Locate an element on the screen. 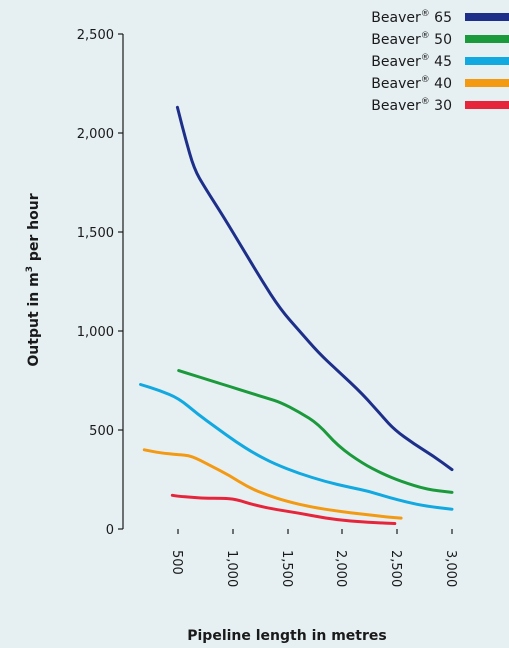 The width and height of the screenshot is (509, 648). x-tick-label: 1,500 is located at coordinates (286, 568).